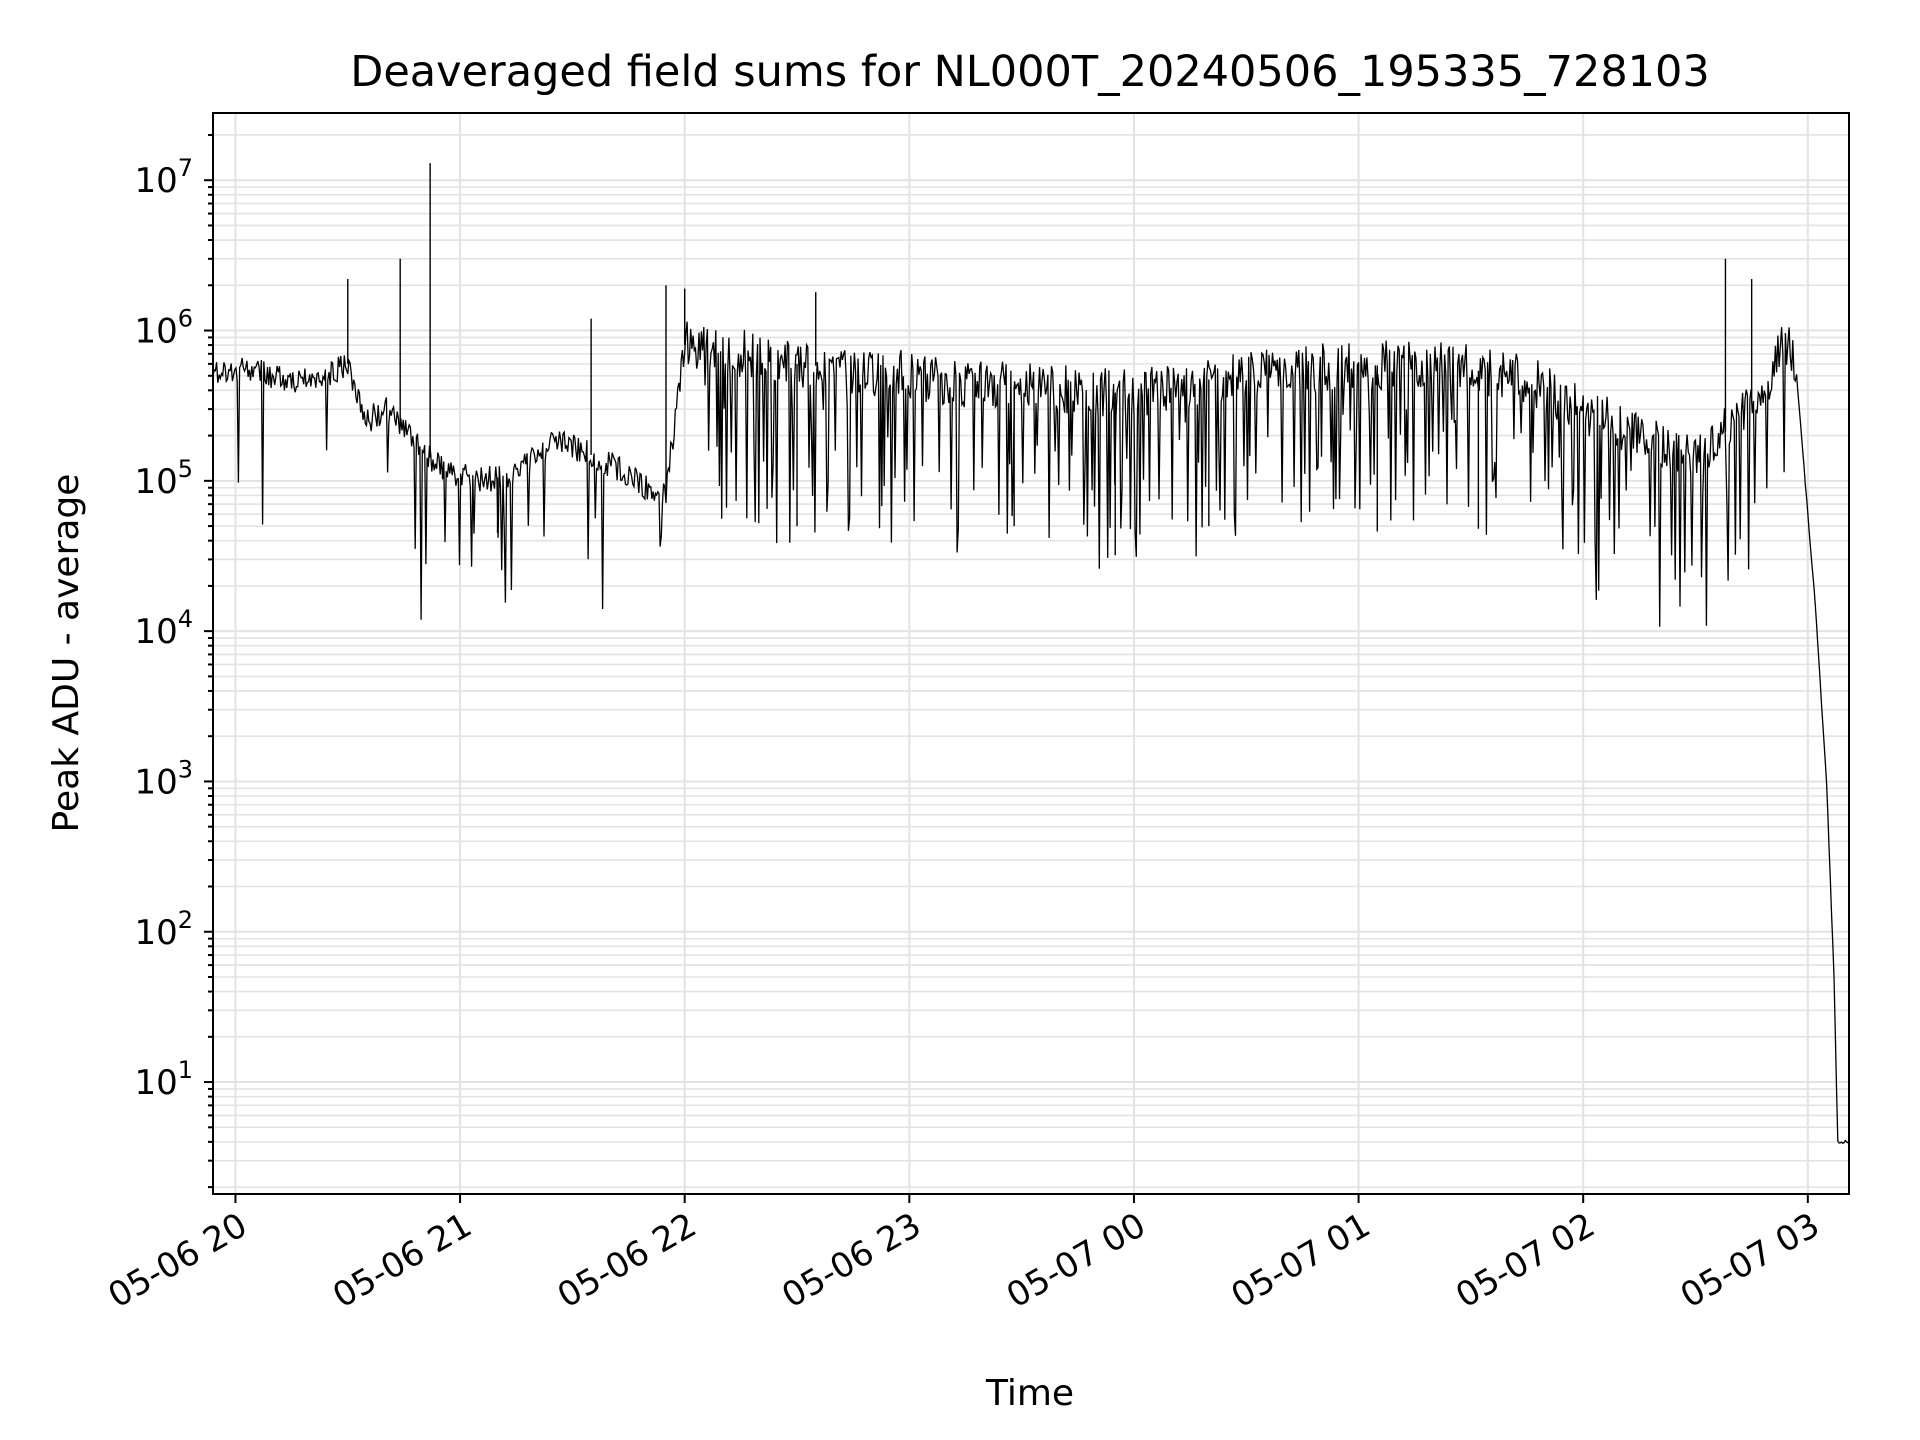 This screenshot has width=1920, height=1440. Describe the element at coordinates (1076, 1260) in the screenshot. I see `x-tick-label: 05-07 00` at that location.